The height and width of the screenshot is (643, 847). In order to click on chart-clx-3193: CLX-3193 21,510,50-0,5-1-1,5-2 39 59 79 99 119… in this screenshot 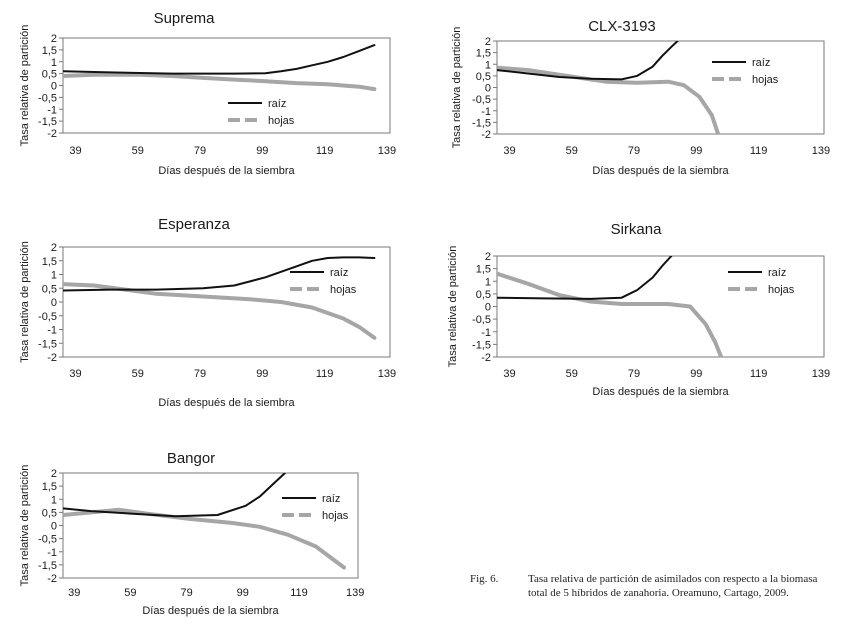, I will do `click(640, 97)`.